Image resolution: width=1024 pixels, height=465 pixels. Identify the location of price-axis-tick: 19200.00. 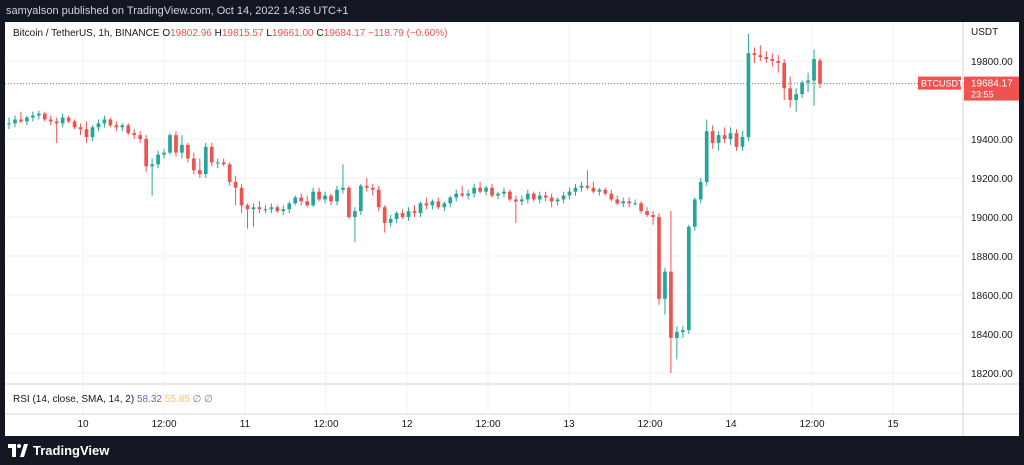
(992, 179).